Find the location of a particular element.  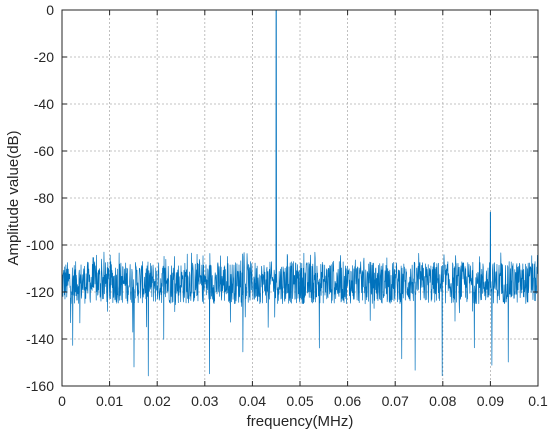

x-tick-label: 0.02 is located at coordinates (157, 401).